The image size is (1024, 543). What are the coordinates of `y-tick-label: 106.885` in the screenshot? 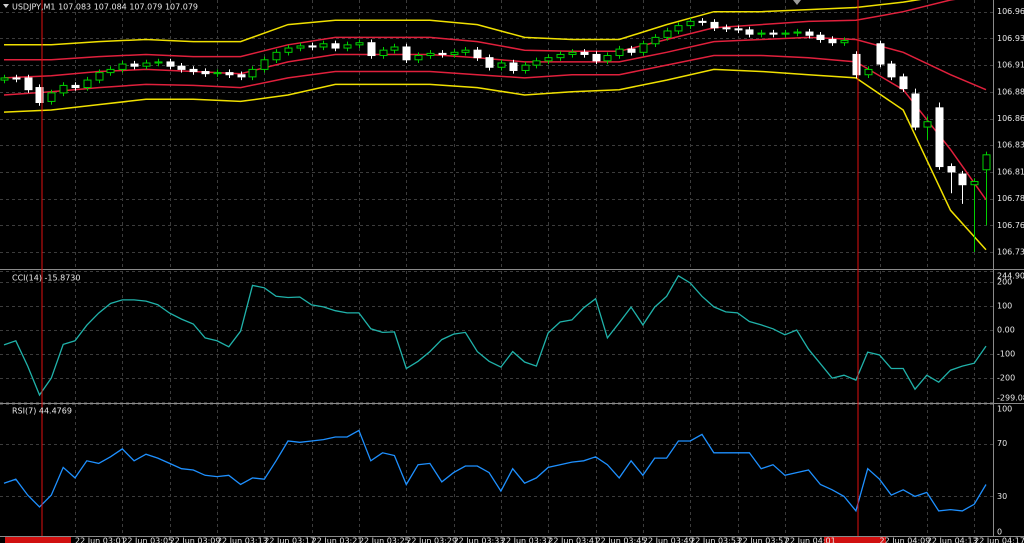 It's located at (1010, 91).